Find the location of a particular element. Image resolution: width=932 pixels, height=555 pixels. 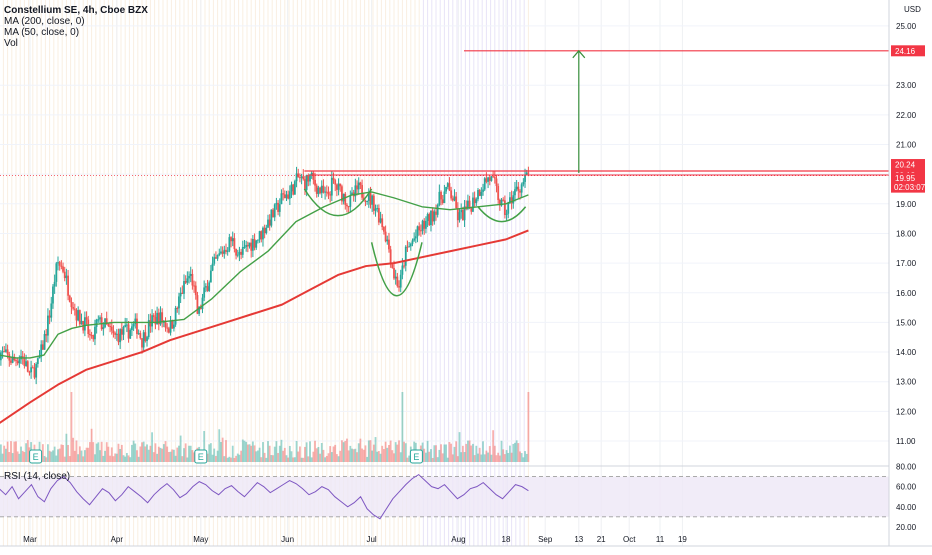

earnings-marker: E is located at coordinates (416, 456).